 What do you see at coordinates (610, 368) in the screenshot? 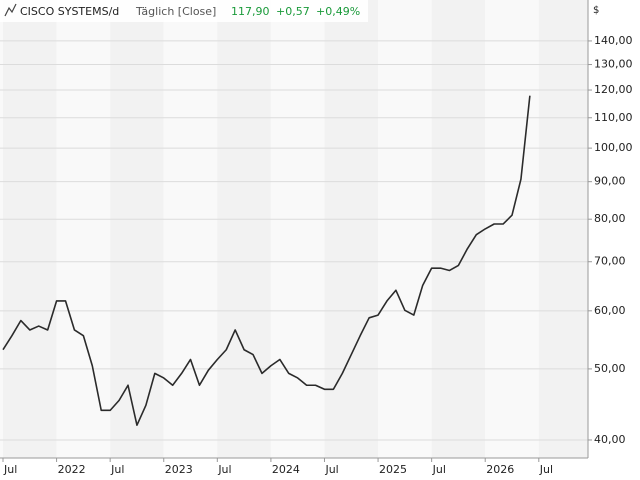
I see `y-tick-label: 50,00` at bounding box center [610, 368].